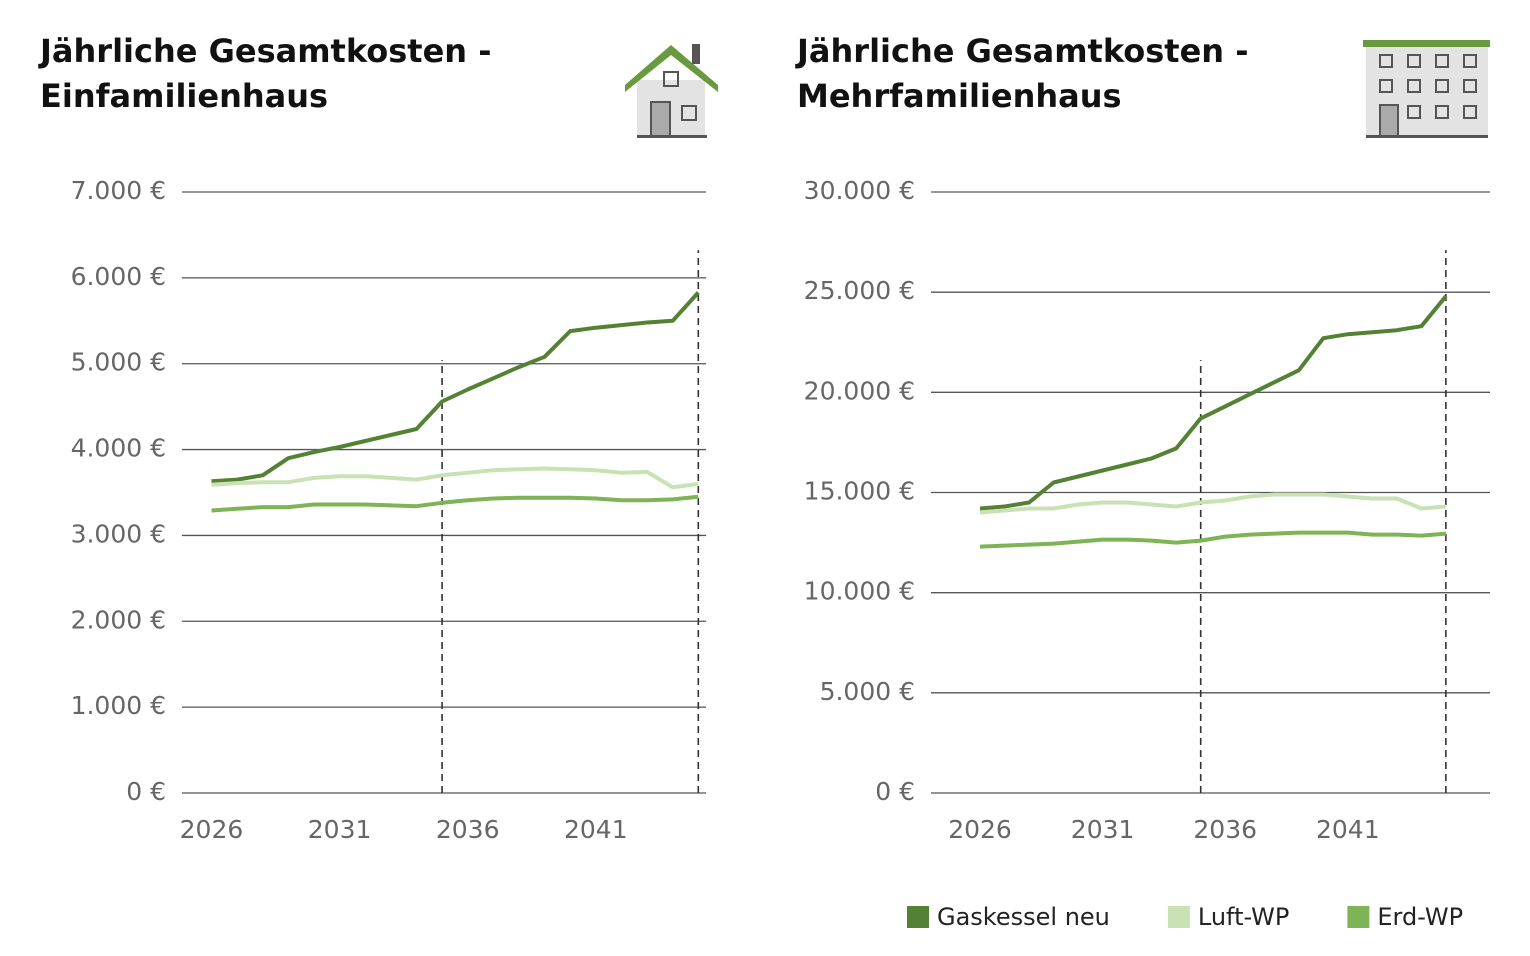 The image size is (1530, 956). What do you see at coordinates (118, 533) in the screenshot?
I see `y-tick-label: 3.000 €` at bounding box center [118, 533].